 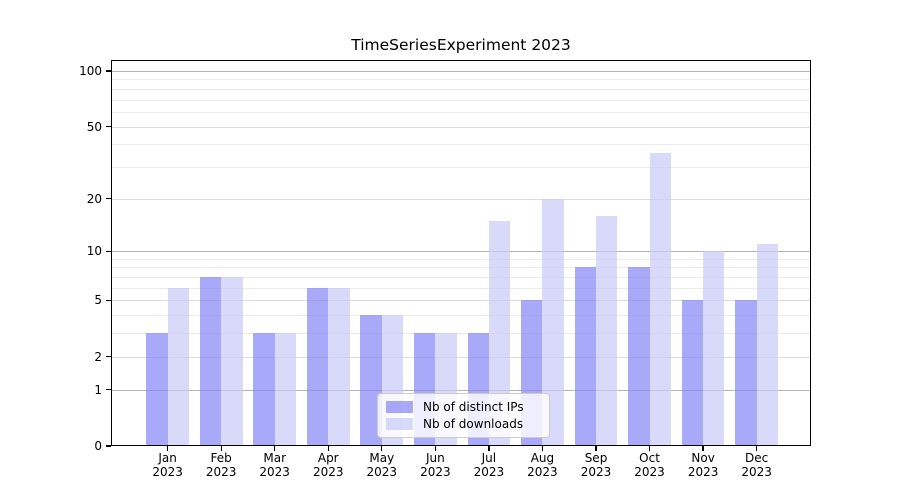 What do you see at coordinates (660, 299) in the screenshot?
I see `bar-downloads-oct` at bounding box center [660, 299].